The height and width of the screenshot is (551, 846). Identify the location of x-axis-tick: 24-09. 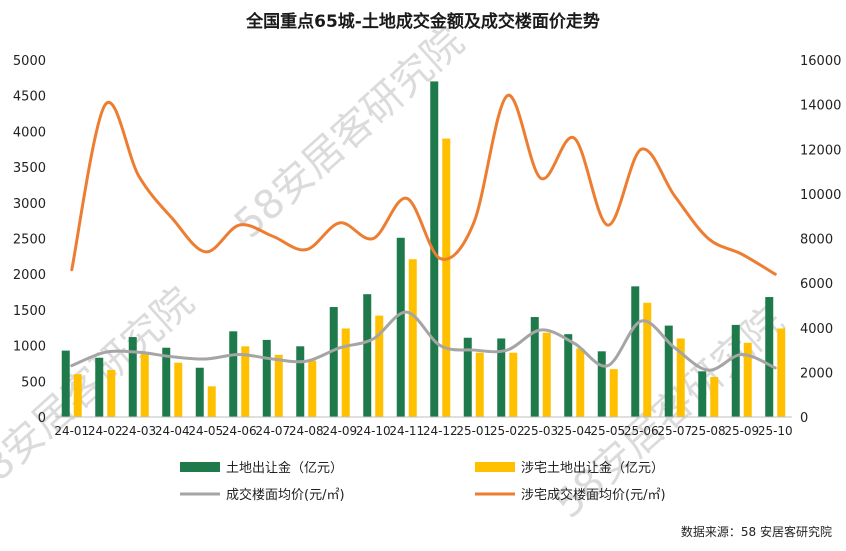
(339, 431).